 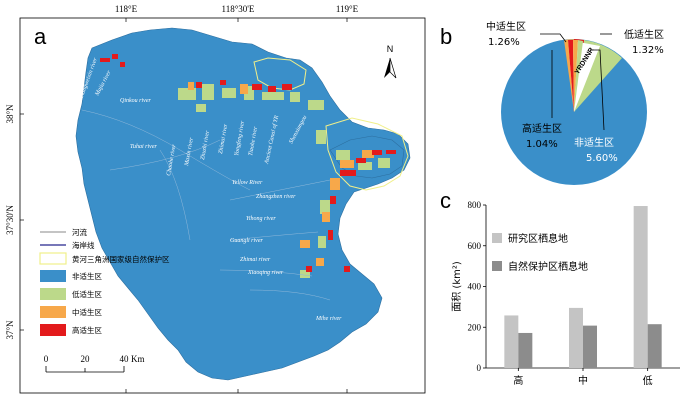 What do you see at coordinates (10, 330) in the screenshot?
I see `lat-label: 37°N` at bounding box center [10, 330].